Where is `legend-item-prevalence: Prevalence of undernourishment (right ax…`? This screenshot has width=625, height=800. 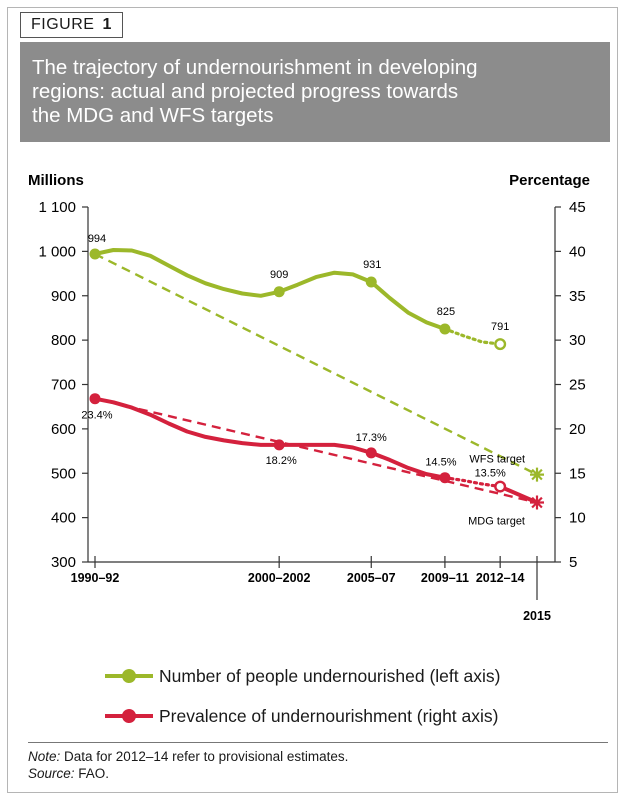 legend-item-prevalence: Prevalence of undernourishment (right ax… is located at coordinates (335, 716).